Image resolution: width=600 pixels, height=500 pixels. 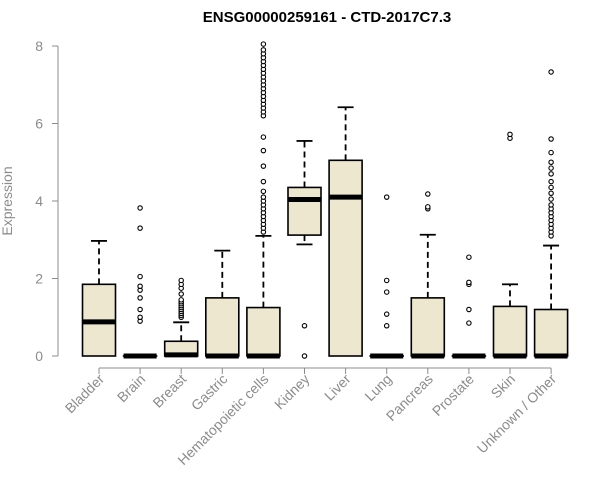 What do you see at coordinates (7, 200) in the screenshot?
I see `y-axis-label: Expression` at bounding box center [7, 200].